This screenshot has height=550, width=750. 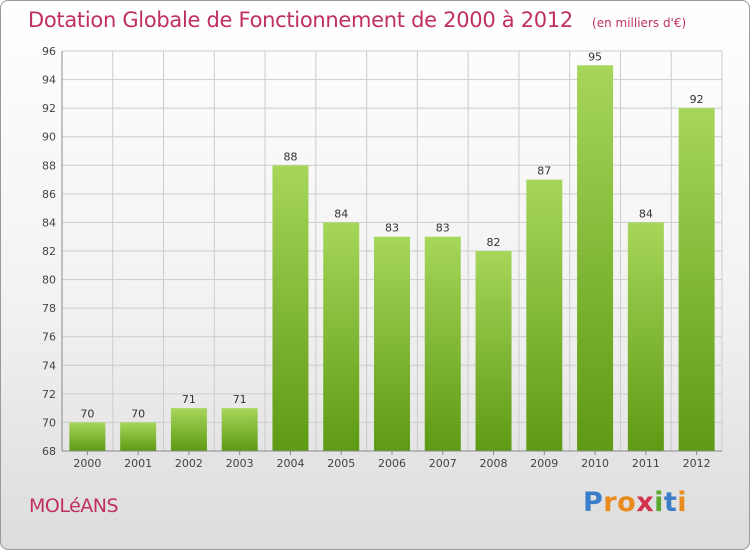 What do you see at coordinates (74, 506) in the screenshot?
I see `commune-name: MOLéANS` at bounding box center [74, 506].